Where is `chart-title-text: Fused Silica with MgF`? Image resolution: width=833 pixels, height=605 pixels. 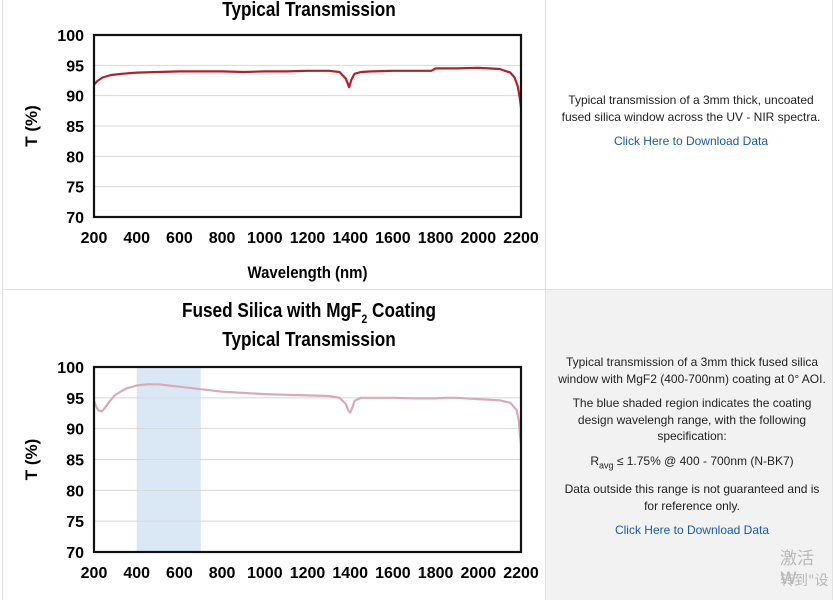
chart-title-text: Fused Silica with MgF is located at coordinates (272, 310).